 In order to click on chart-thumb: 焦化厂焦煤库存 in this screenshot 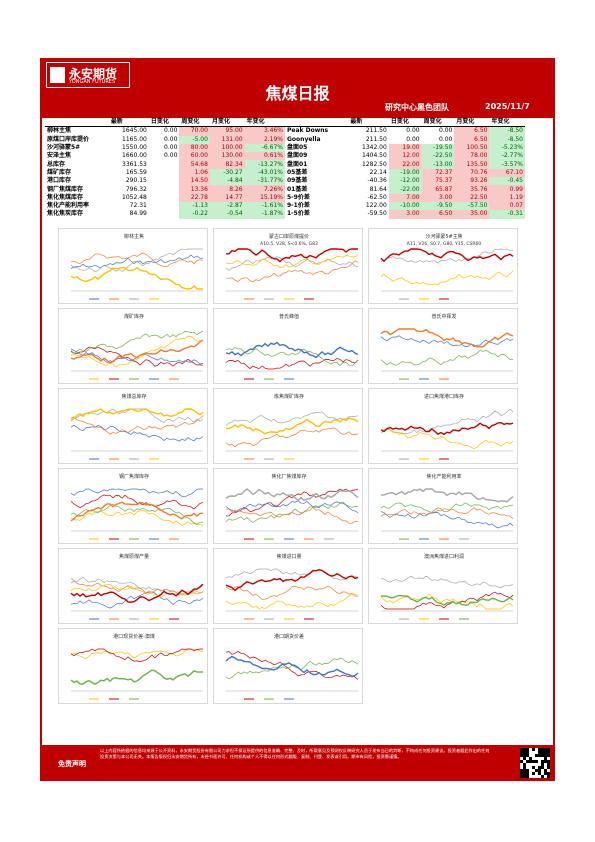, I will do `click(288, 506)`.